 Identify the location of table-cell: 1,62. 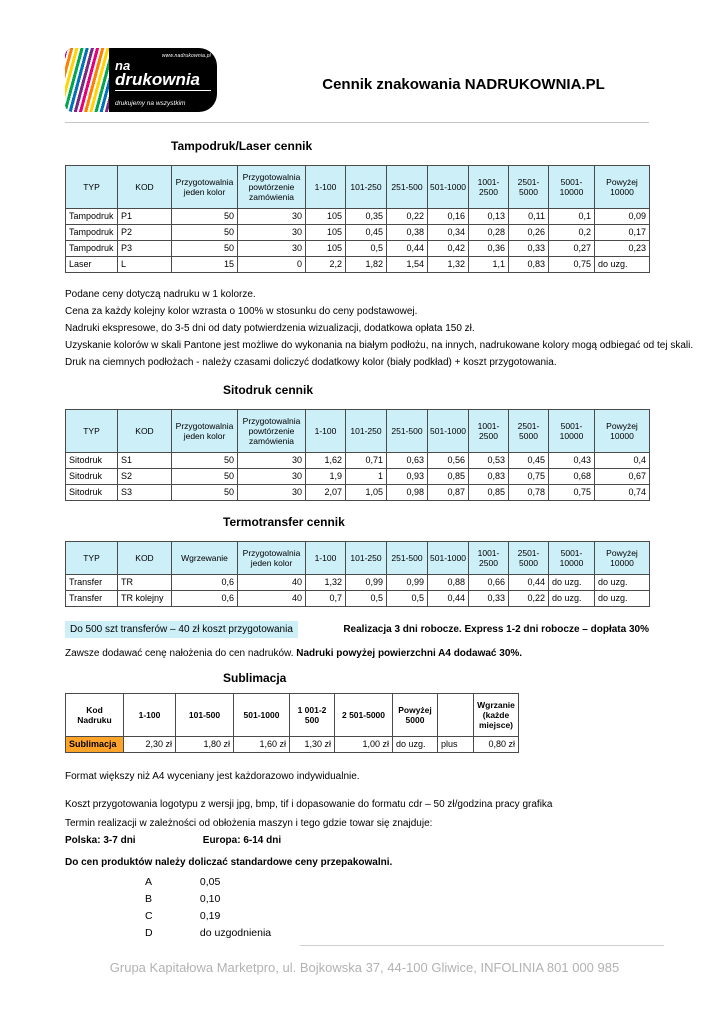
(325, 460).